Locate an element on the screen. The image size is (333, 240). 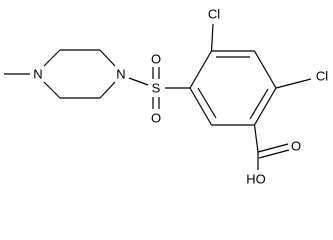
atom-label: HO is located at coordinates (256, 179).